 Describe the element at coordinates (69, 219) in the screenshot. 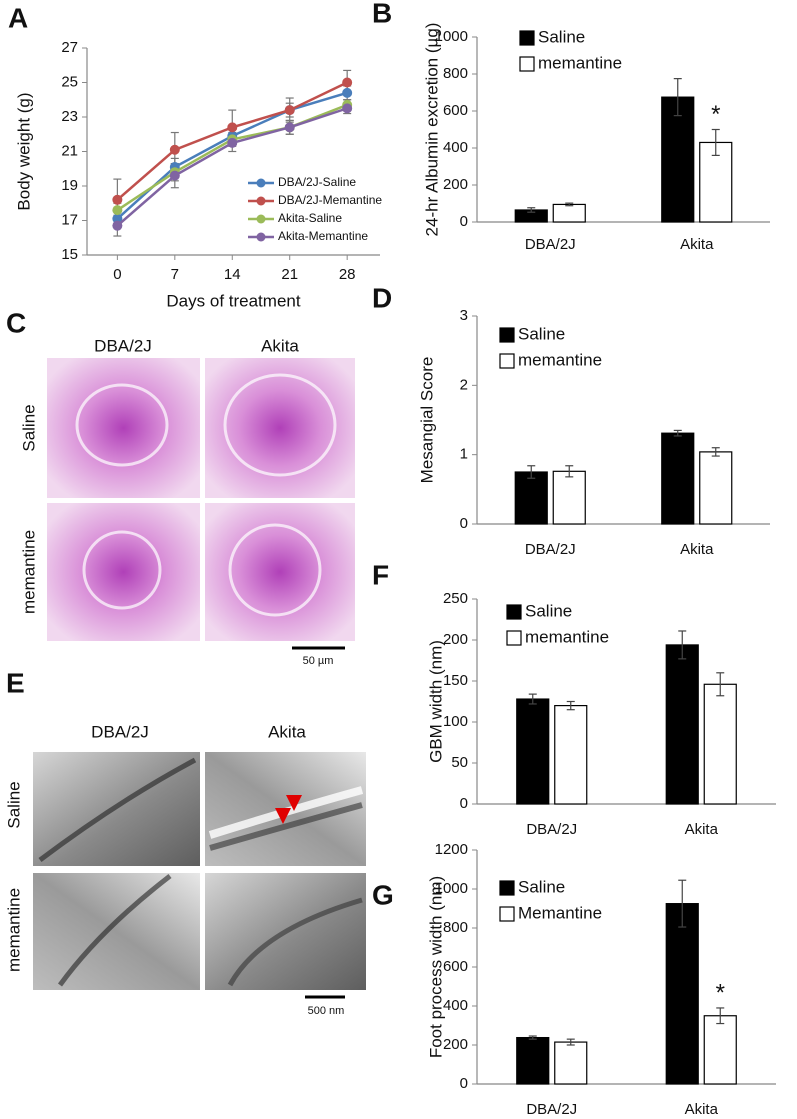

I see `y-tick-label: 17` at that location.